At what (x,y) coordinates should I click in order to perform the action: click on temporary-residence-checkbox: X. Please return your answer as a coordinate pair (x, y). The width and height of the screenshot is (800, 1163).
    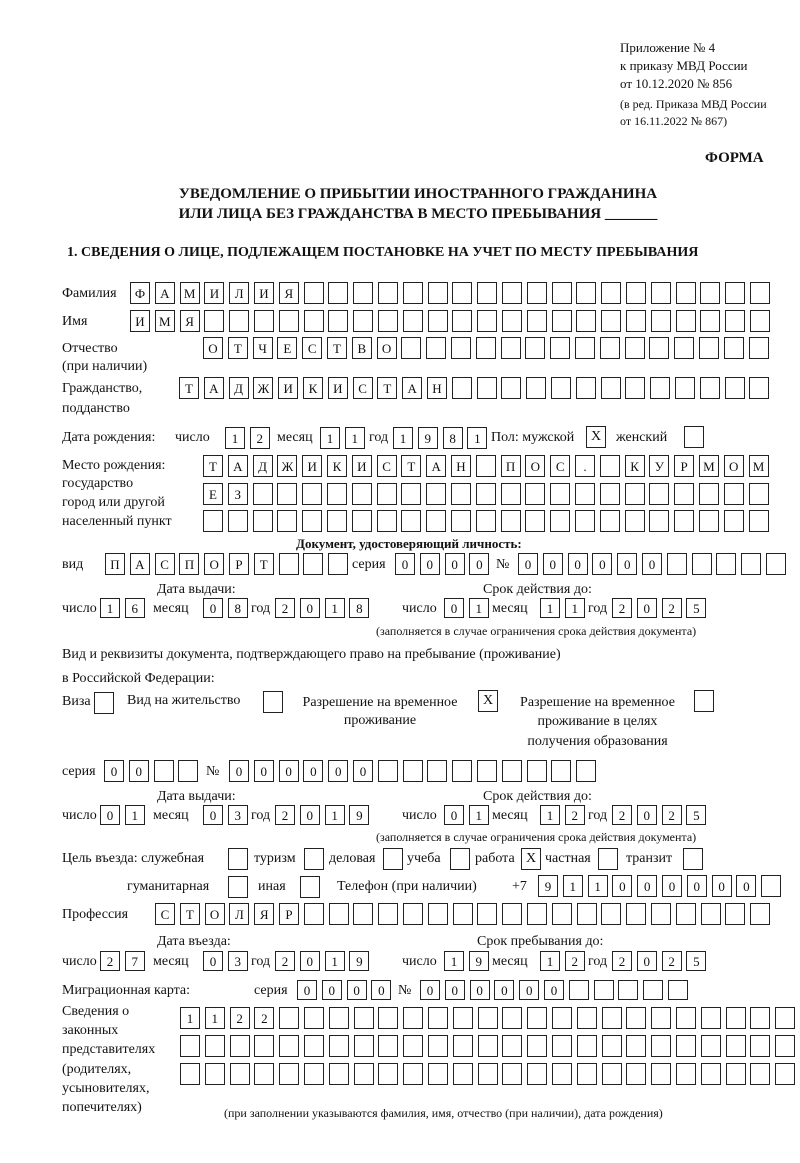
    Looking at the image, I should click on (488, 701).